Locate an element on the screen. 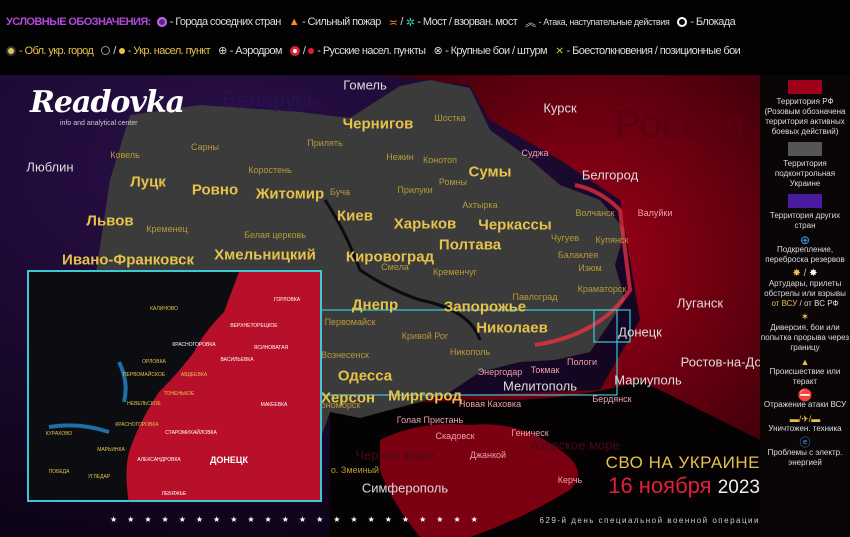 The width and height of the screenshot is (850, 537). legend-airfield: - Аэродром is located at coordinates (256, 50).